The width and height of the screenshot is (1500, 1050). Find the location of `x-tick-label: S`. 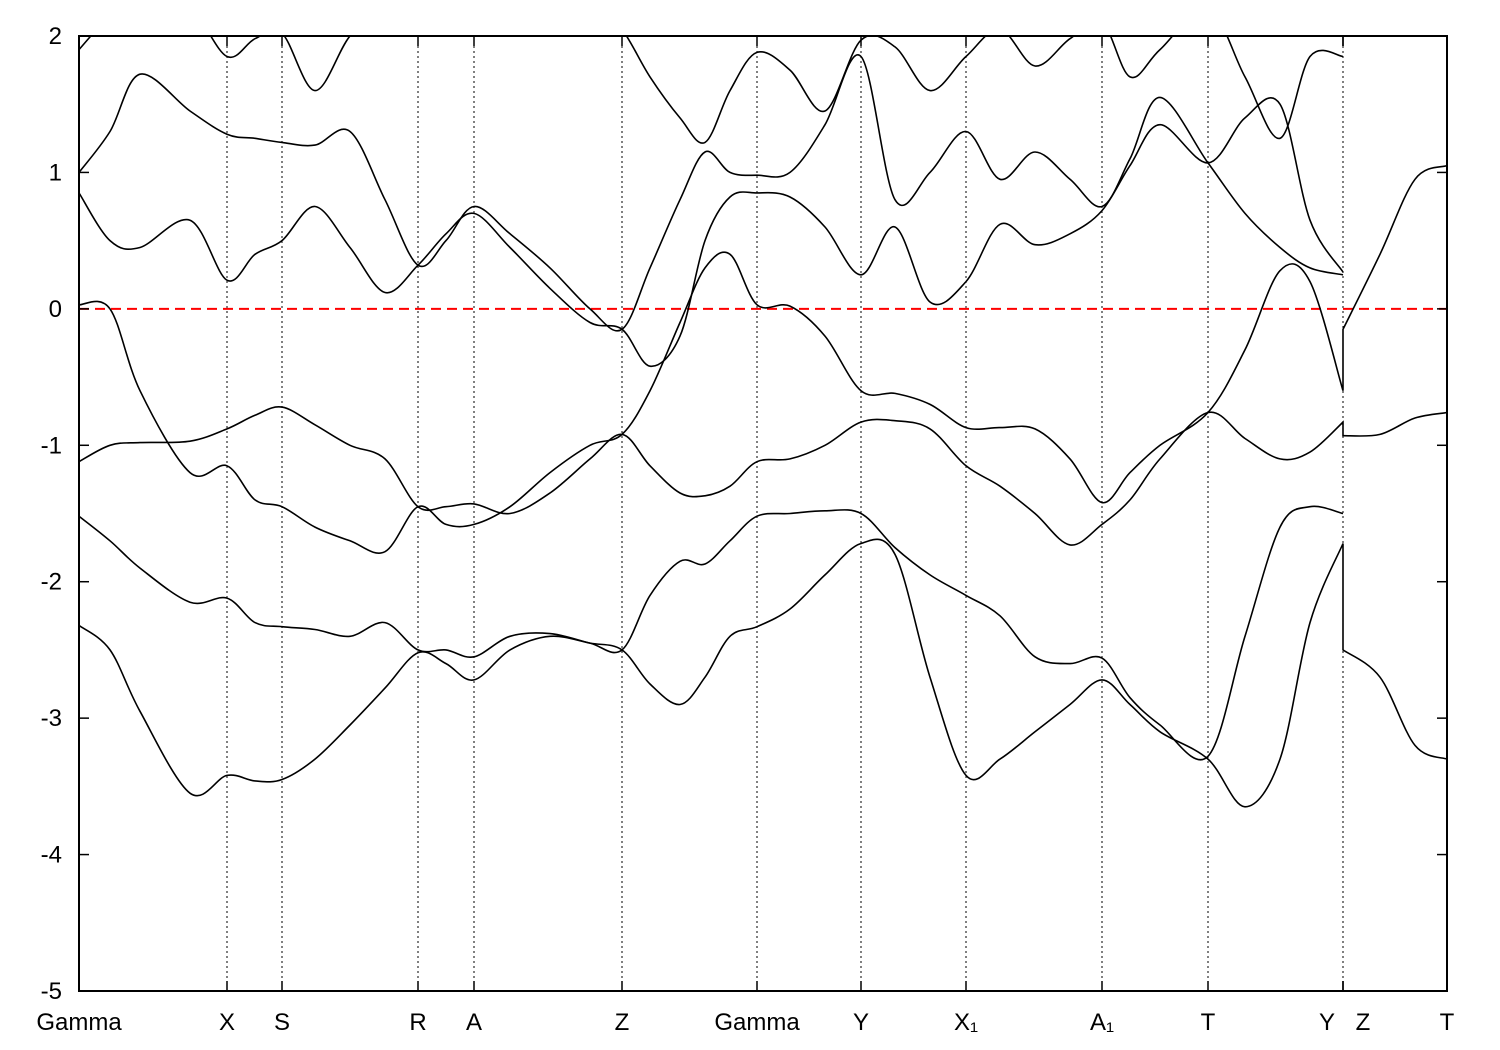

x-tick-label: S is located at coordinates (282, 1022).